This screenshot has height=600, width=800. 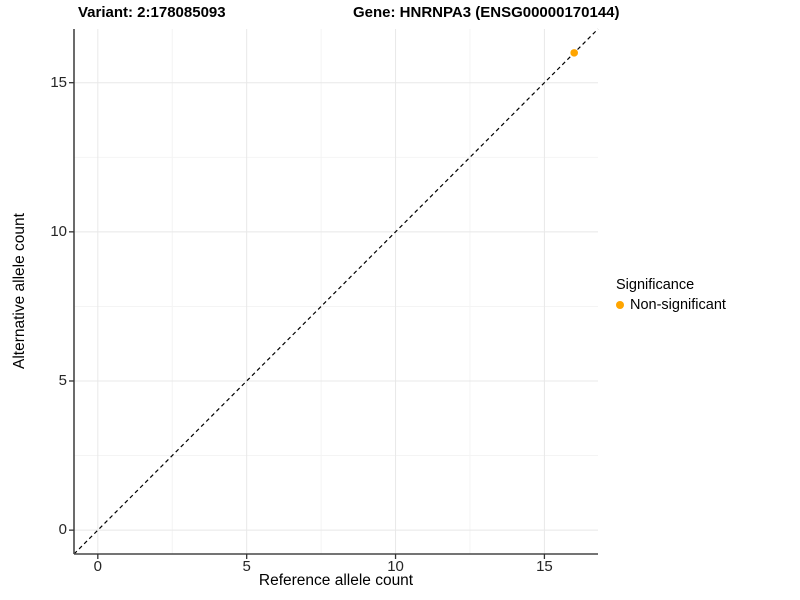 What do you see at coordinates (671, 295) in the screenshot?
I see `legend: Significance Non-significant` at bounding box center [671, 295].